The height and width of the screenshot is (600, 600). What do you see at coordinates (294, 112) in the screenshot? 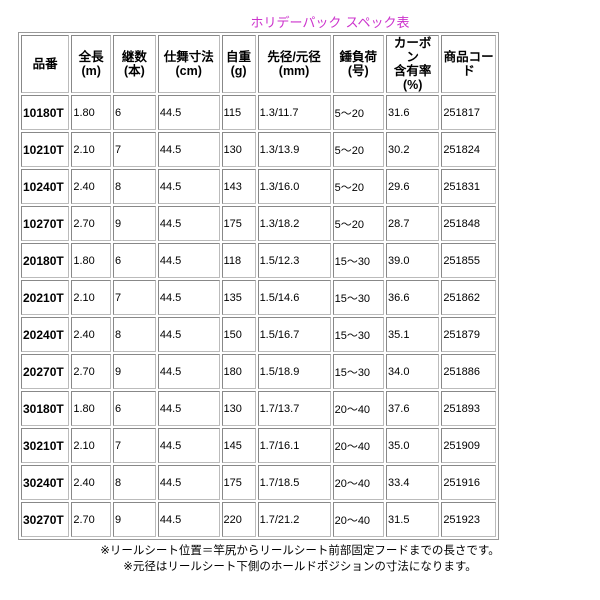
I see `table-cell: 1.3/11.7` at bounding box center [294, 112].